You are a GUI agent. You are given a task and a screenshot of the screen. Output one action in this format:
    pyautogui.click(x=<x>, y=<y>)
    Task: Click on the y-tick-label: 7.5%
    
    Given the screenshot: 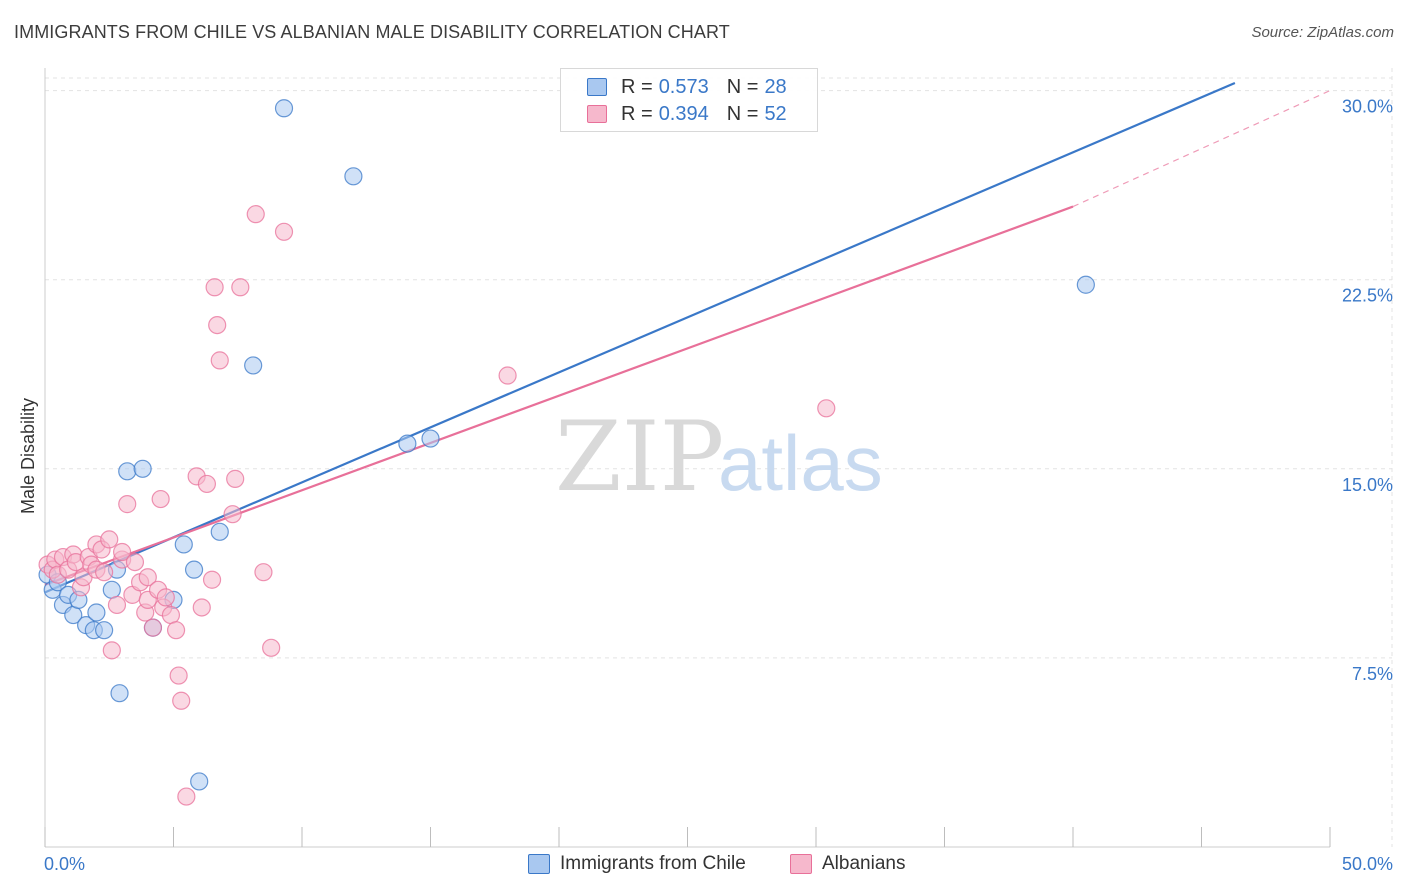 What is the action you would take?
    pyautogui.click(x=1372, y=674)
    